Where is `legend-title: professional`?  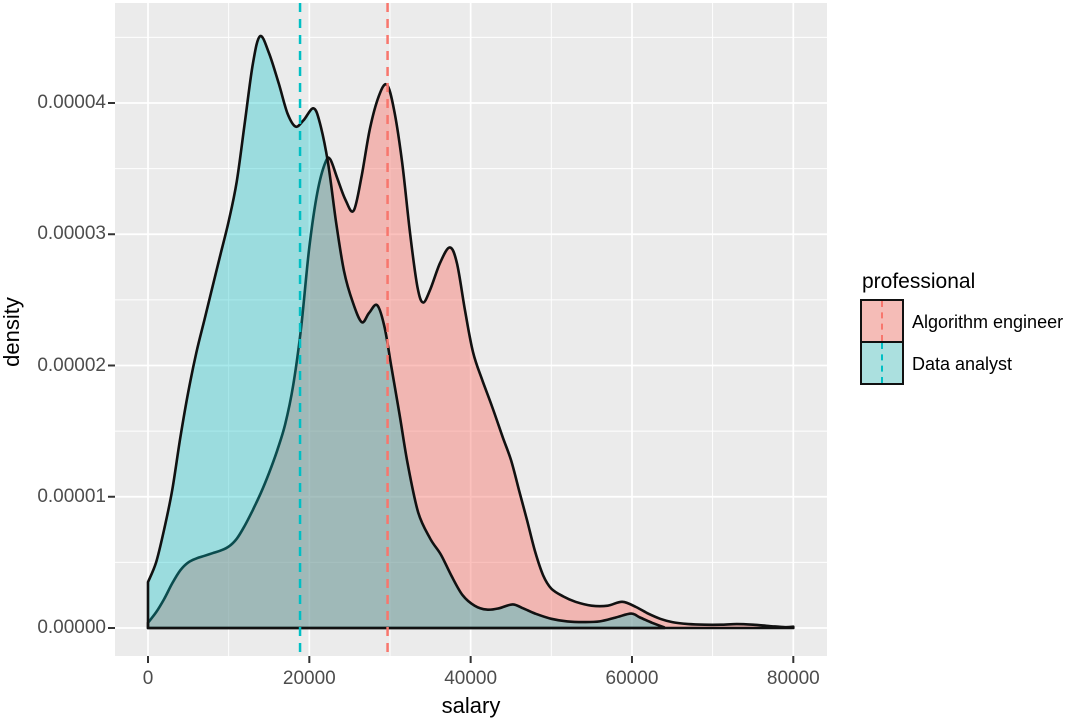 legend-title: professional is located at coordinates (919, 281).